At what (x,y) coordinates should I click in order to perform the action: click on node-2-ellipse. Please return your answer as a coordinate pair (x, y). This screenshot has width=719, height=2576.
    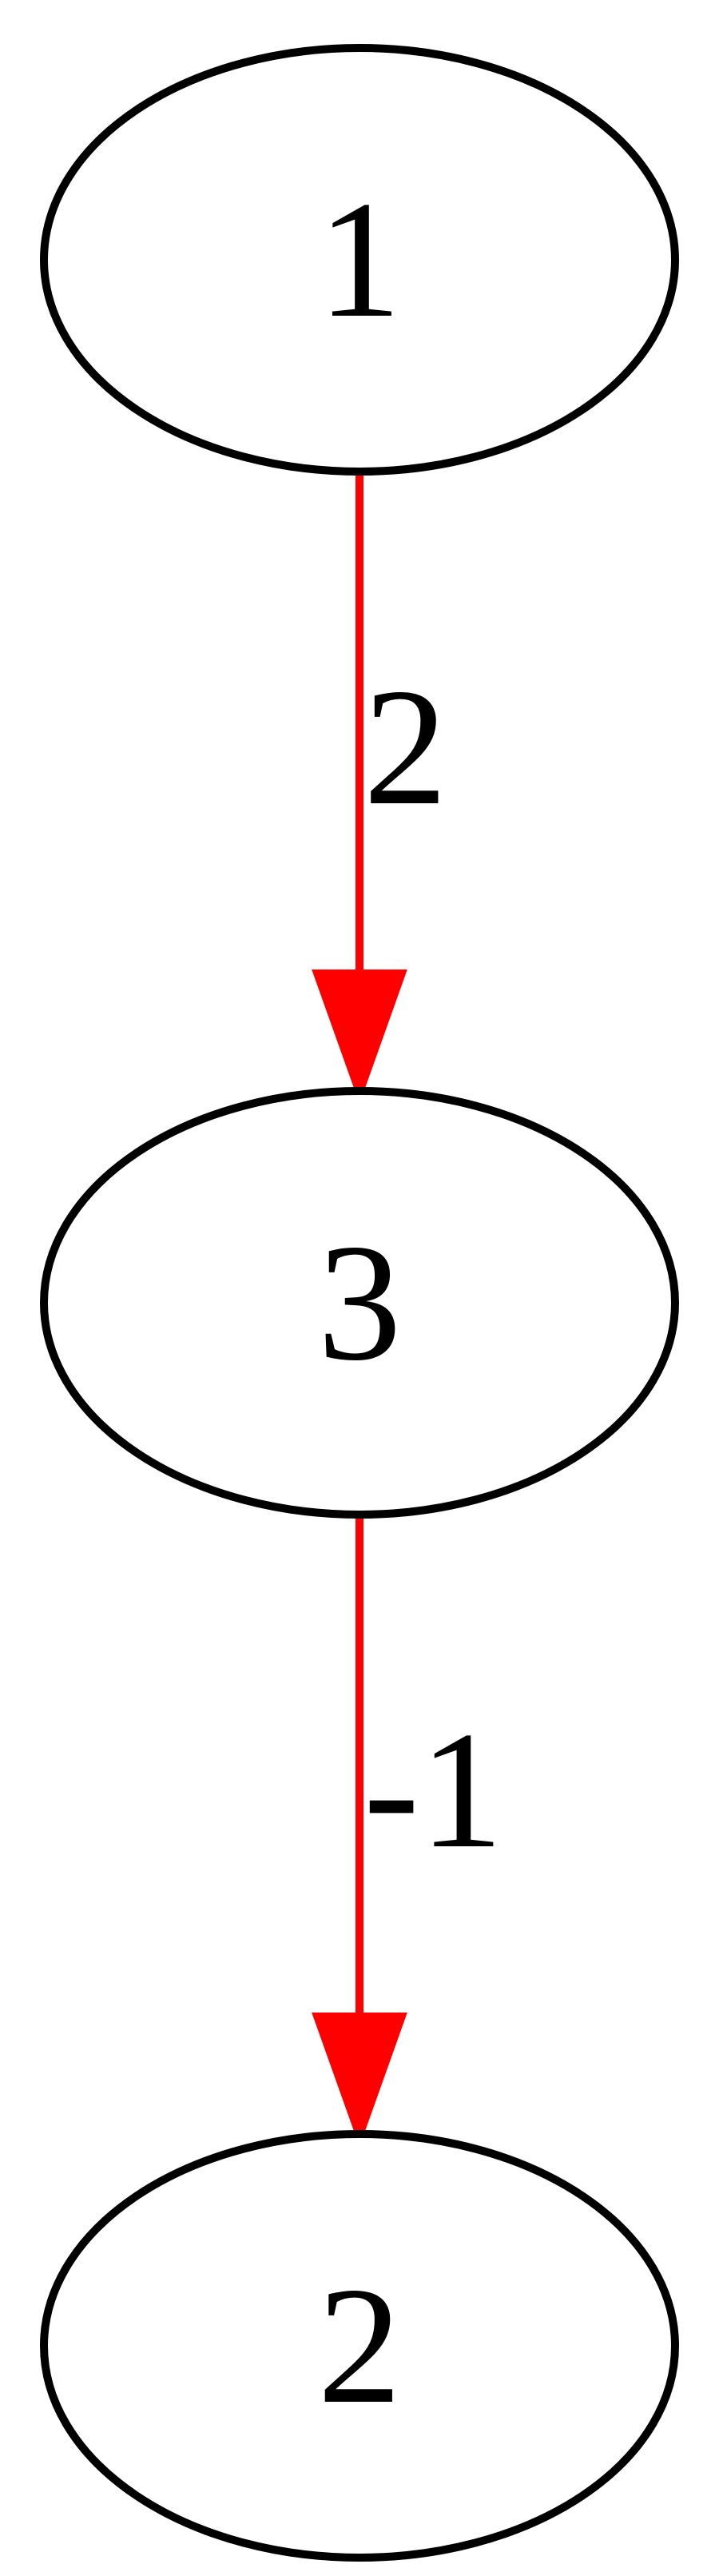
    Looking at the image, I should click on (359, 2346).